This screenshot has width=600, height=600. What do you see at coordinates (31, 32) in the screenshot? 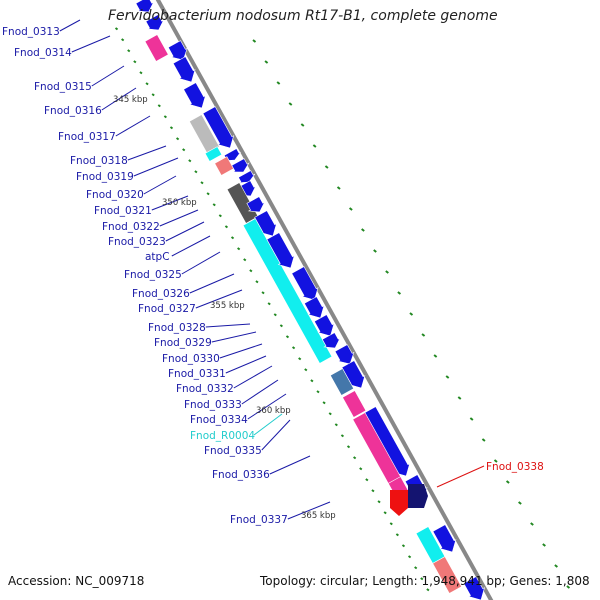
I see `gene-label: Fnod_0313` at bounding box center [31, 32].